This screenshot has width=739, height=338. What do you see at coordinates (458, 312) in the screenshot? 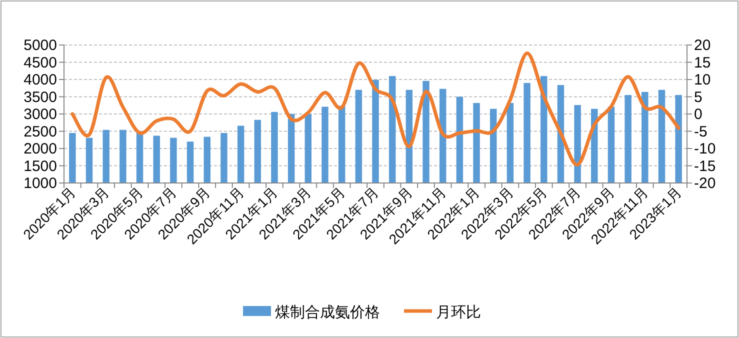
I see `legend-label: 月环比` at bounding box center [458, 312].